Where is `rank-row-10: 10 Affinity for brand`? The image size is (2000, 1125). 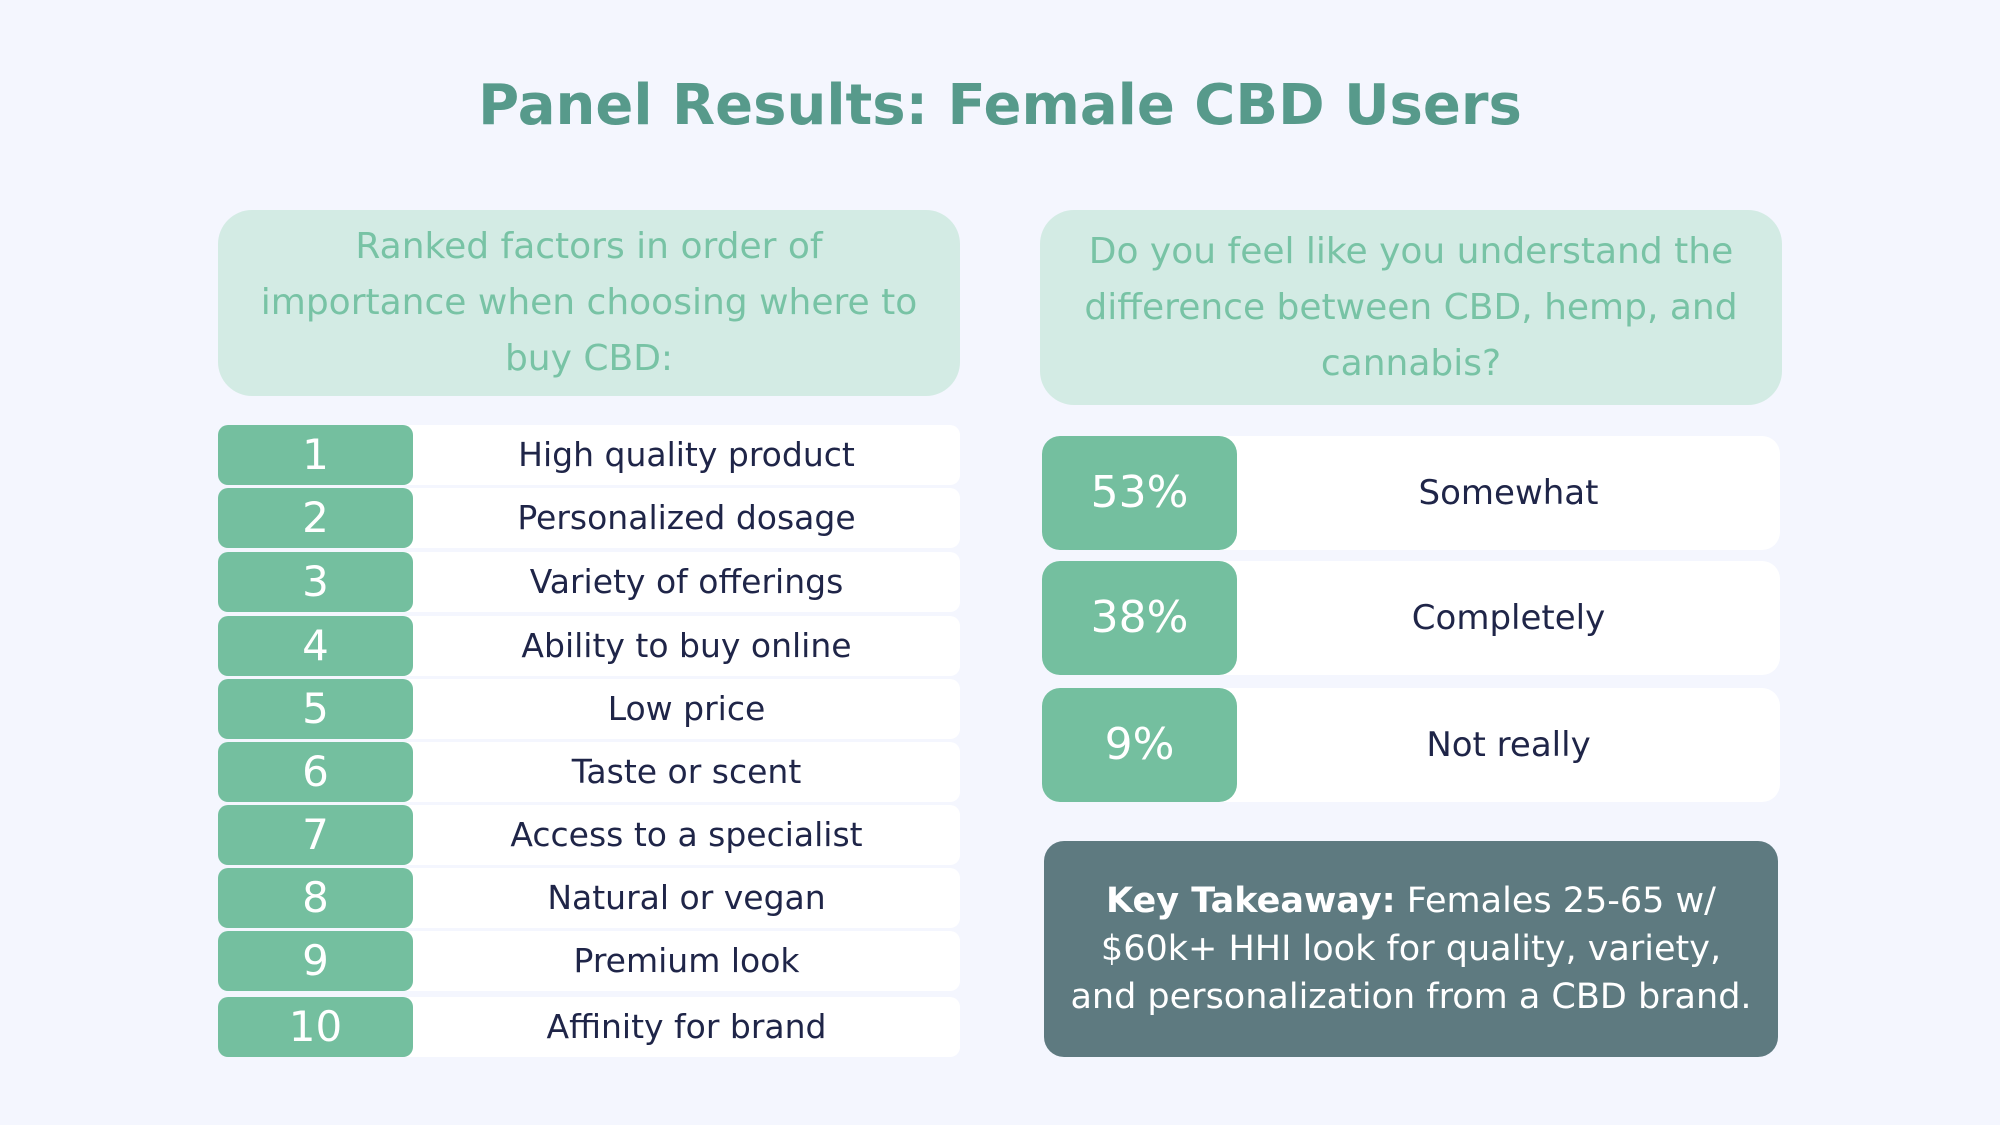
rank-row-10: 10 Affinity for brand is located at coordinates (589, 1027).